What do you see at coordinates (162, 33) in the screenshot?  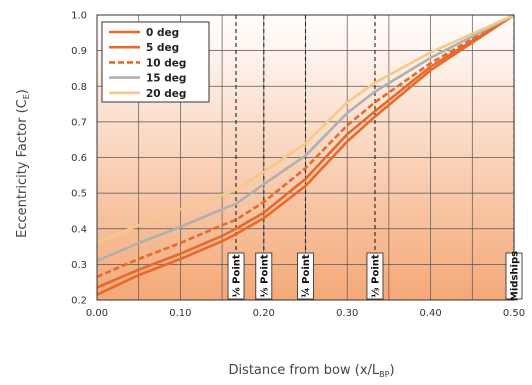 I see `legend-label: 0 deg` at bounding box center [162, 33].